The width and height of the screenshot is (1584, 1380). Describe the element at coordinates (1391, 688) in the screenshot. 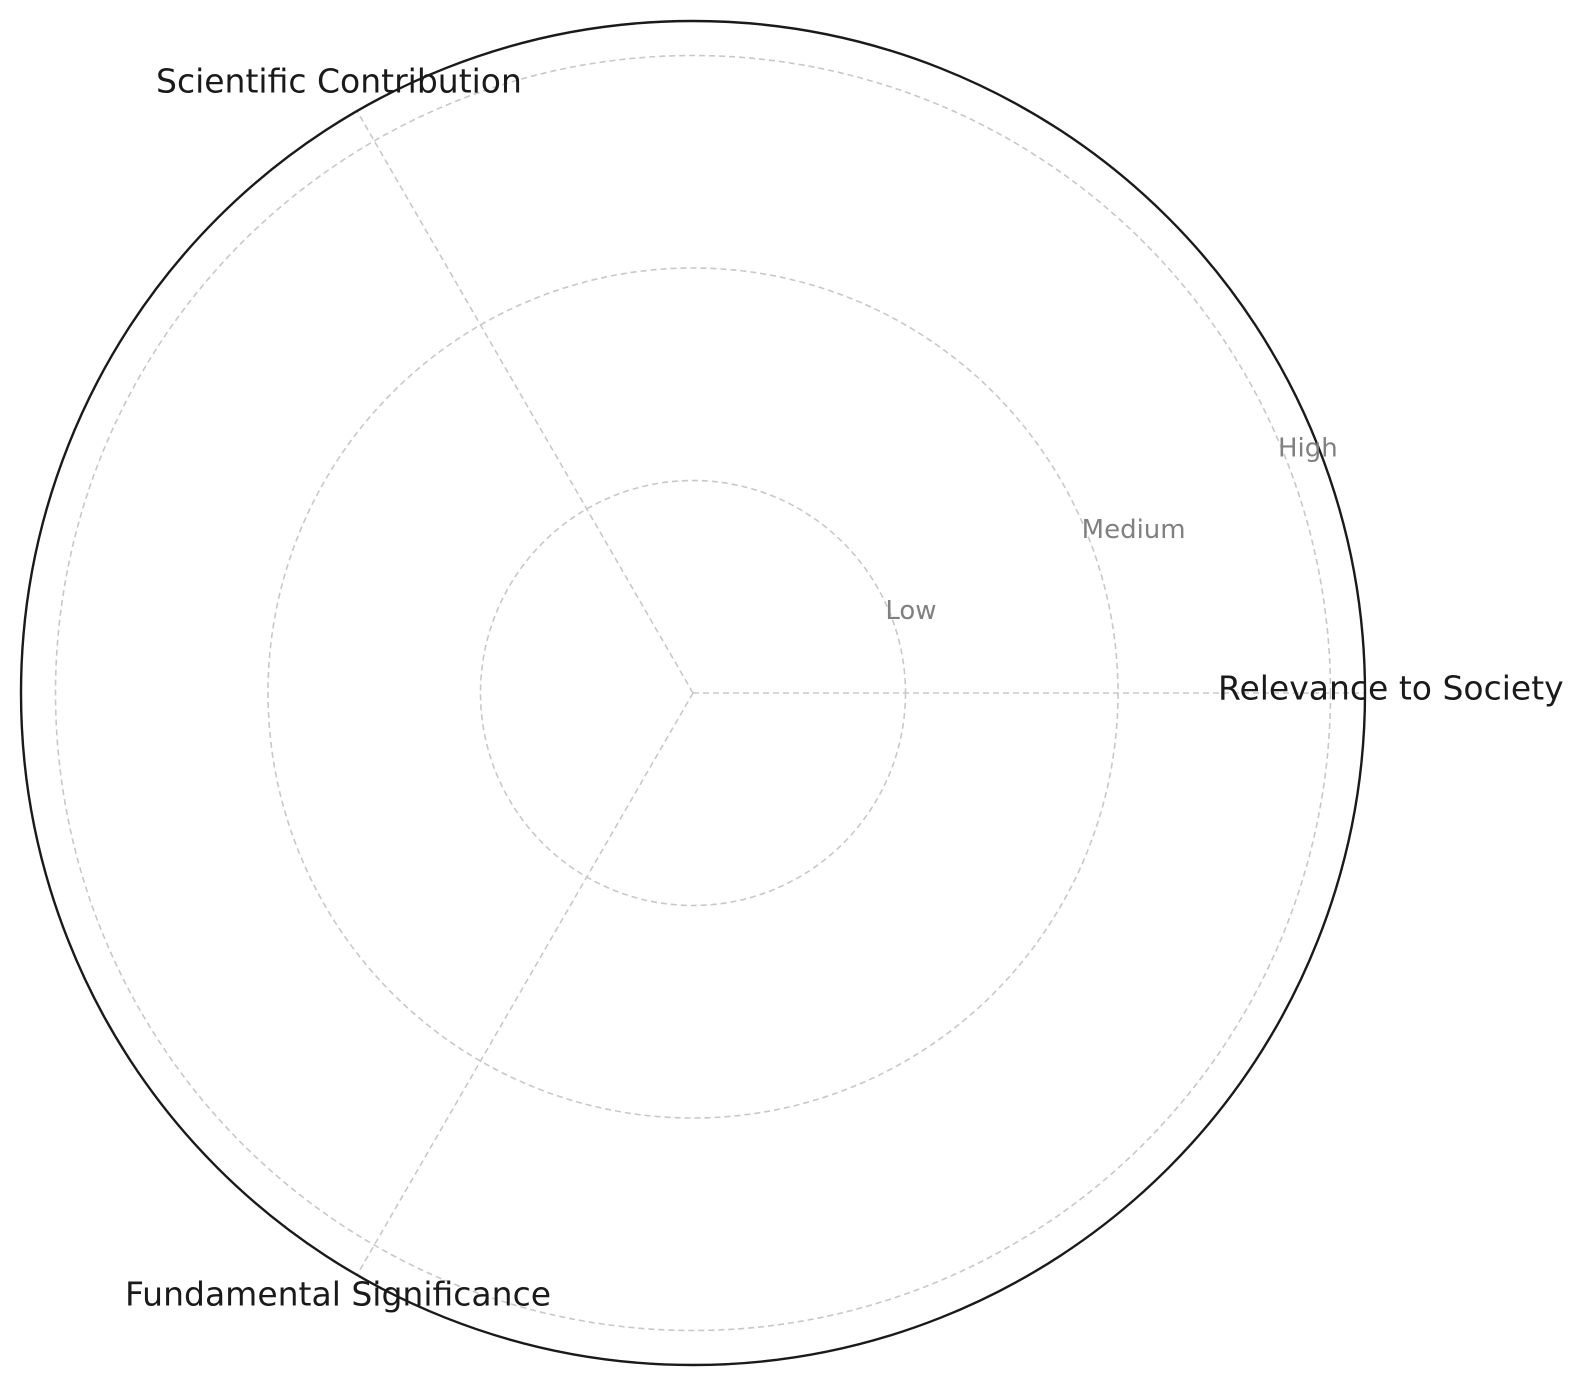

I see `axis-label-relevance-to-society: Relevance to Society` at that location.